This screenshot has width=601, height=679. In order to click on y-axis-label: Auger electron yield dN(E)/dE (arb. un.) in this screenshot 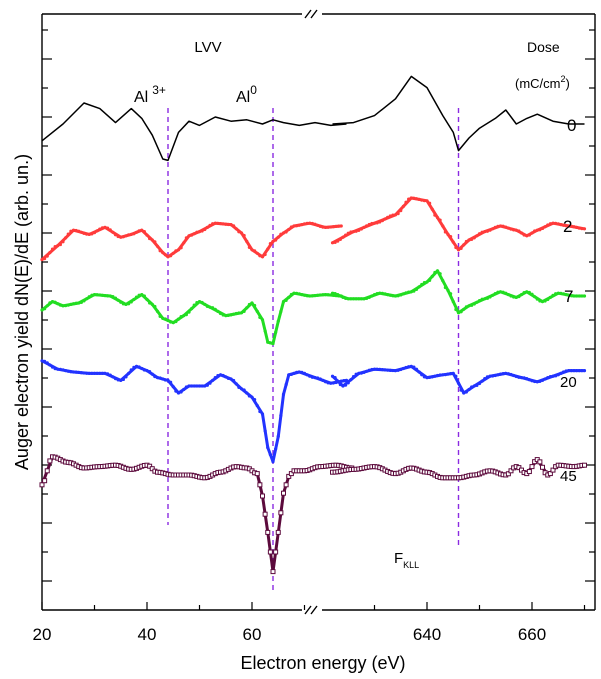, I will do `click(22, 312)`.